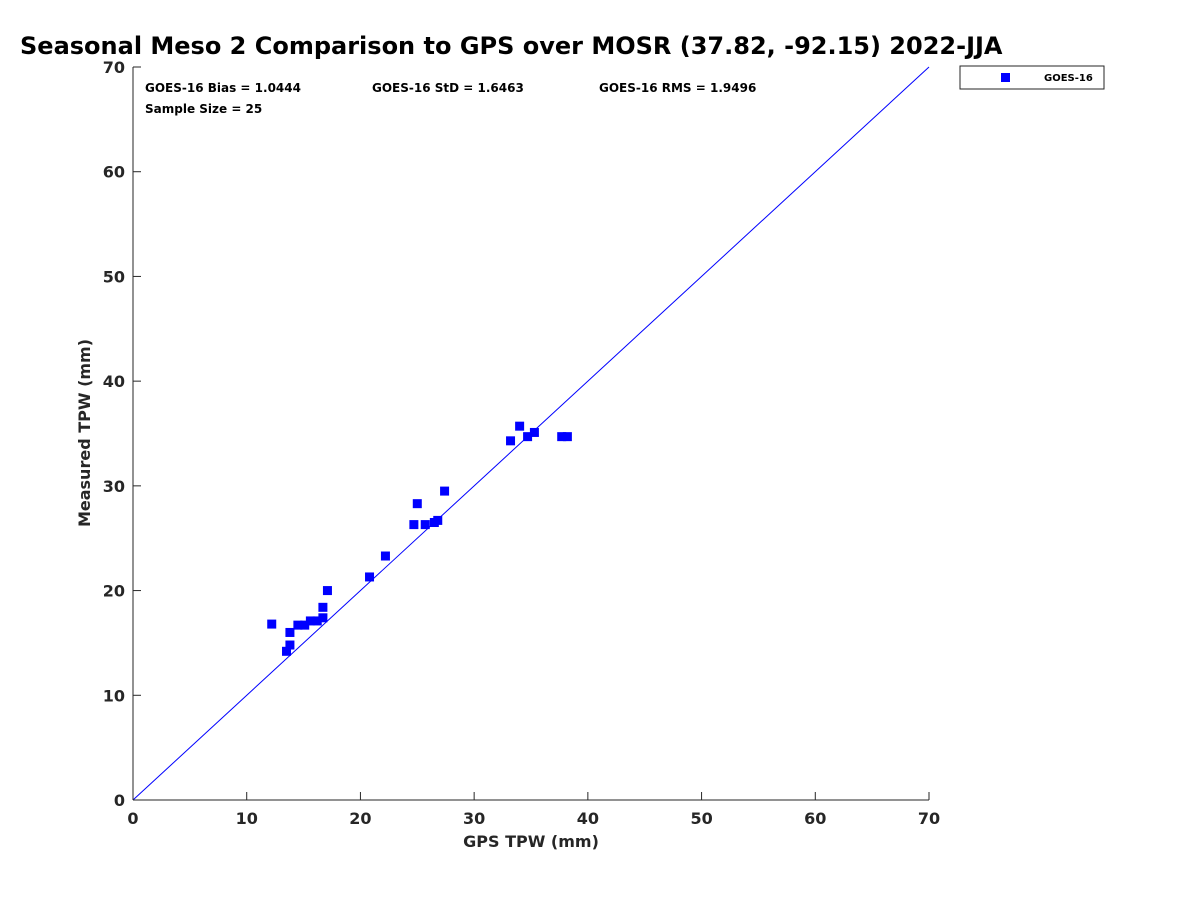 Image resolution: width=1200 pixels, height=900 pixels. What do you see at coordinates (114, 591) in the screenshot?
I see `y-tick-label: 20` at bounding box center [114, 591].